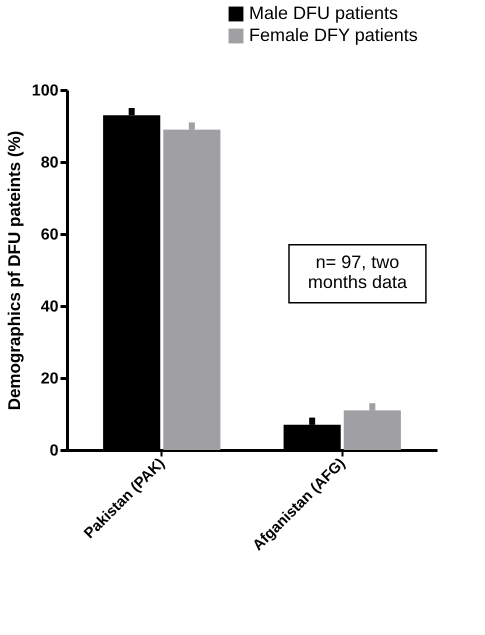  Describe the element at coordinates (49, 235) in the screenshot. I see `y-tick-label: 60` at that location.